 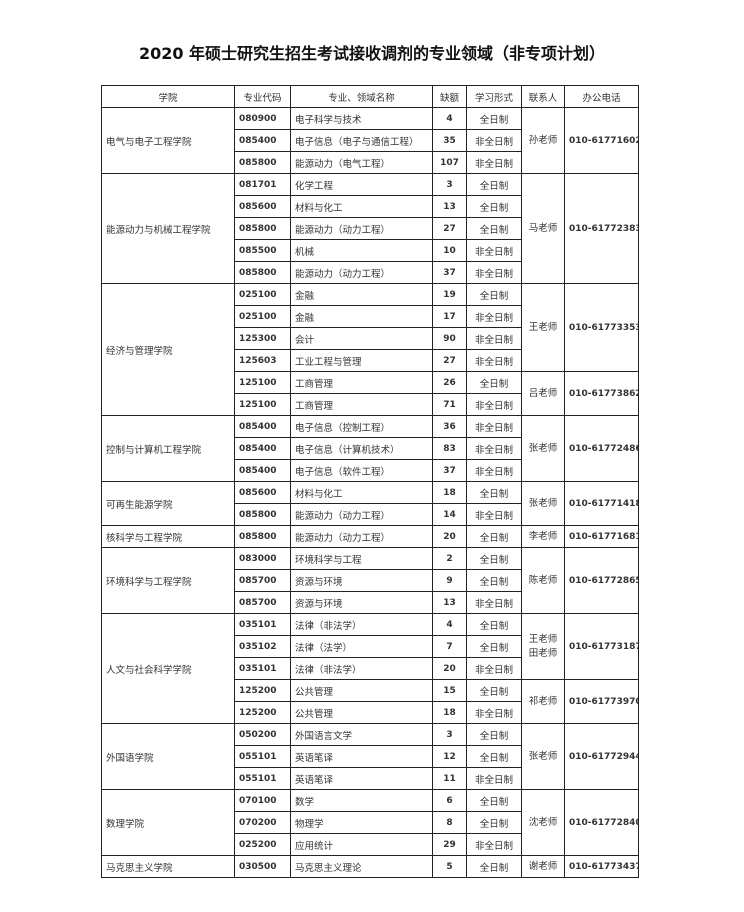 What do you see at coordinates (262, 602) in the screenshot?
I see `program-code: 085700` at bounding box center [262, 602].